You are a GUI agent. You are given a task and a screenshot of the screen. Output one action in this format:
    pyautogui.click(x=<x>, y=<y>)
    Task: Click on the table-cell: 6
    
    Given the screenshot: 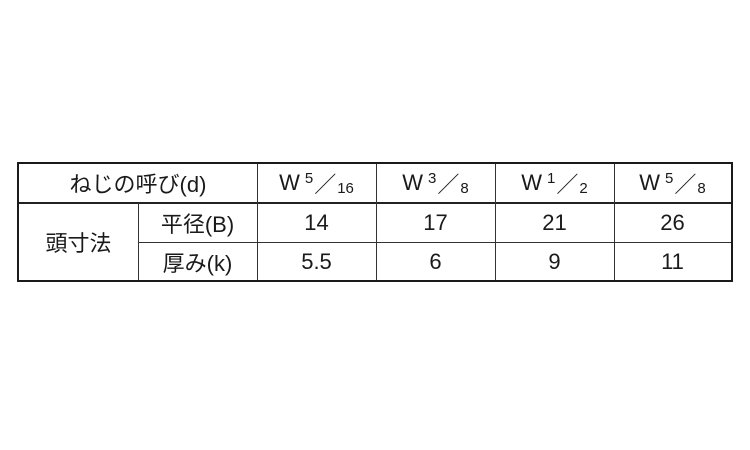 What is the action you would take?
    pyautogui.click(x=435, y=261)
    